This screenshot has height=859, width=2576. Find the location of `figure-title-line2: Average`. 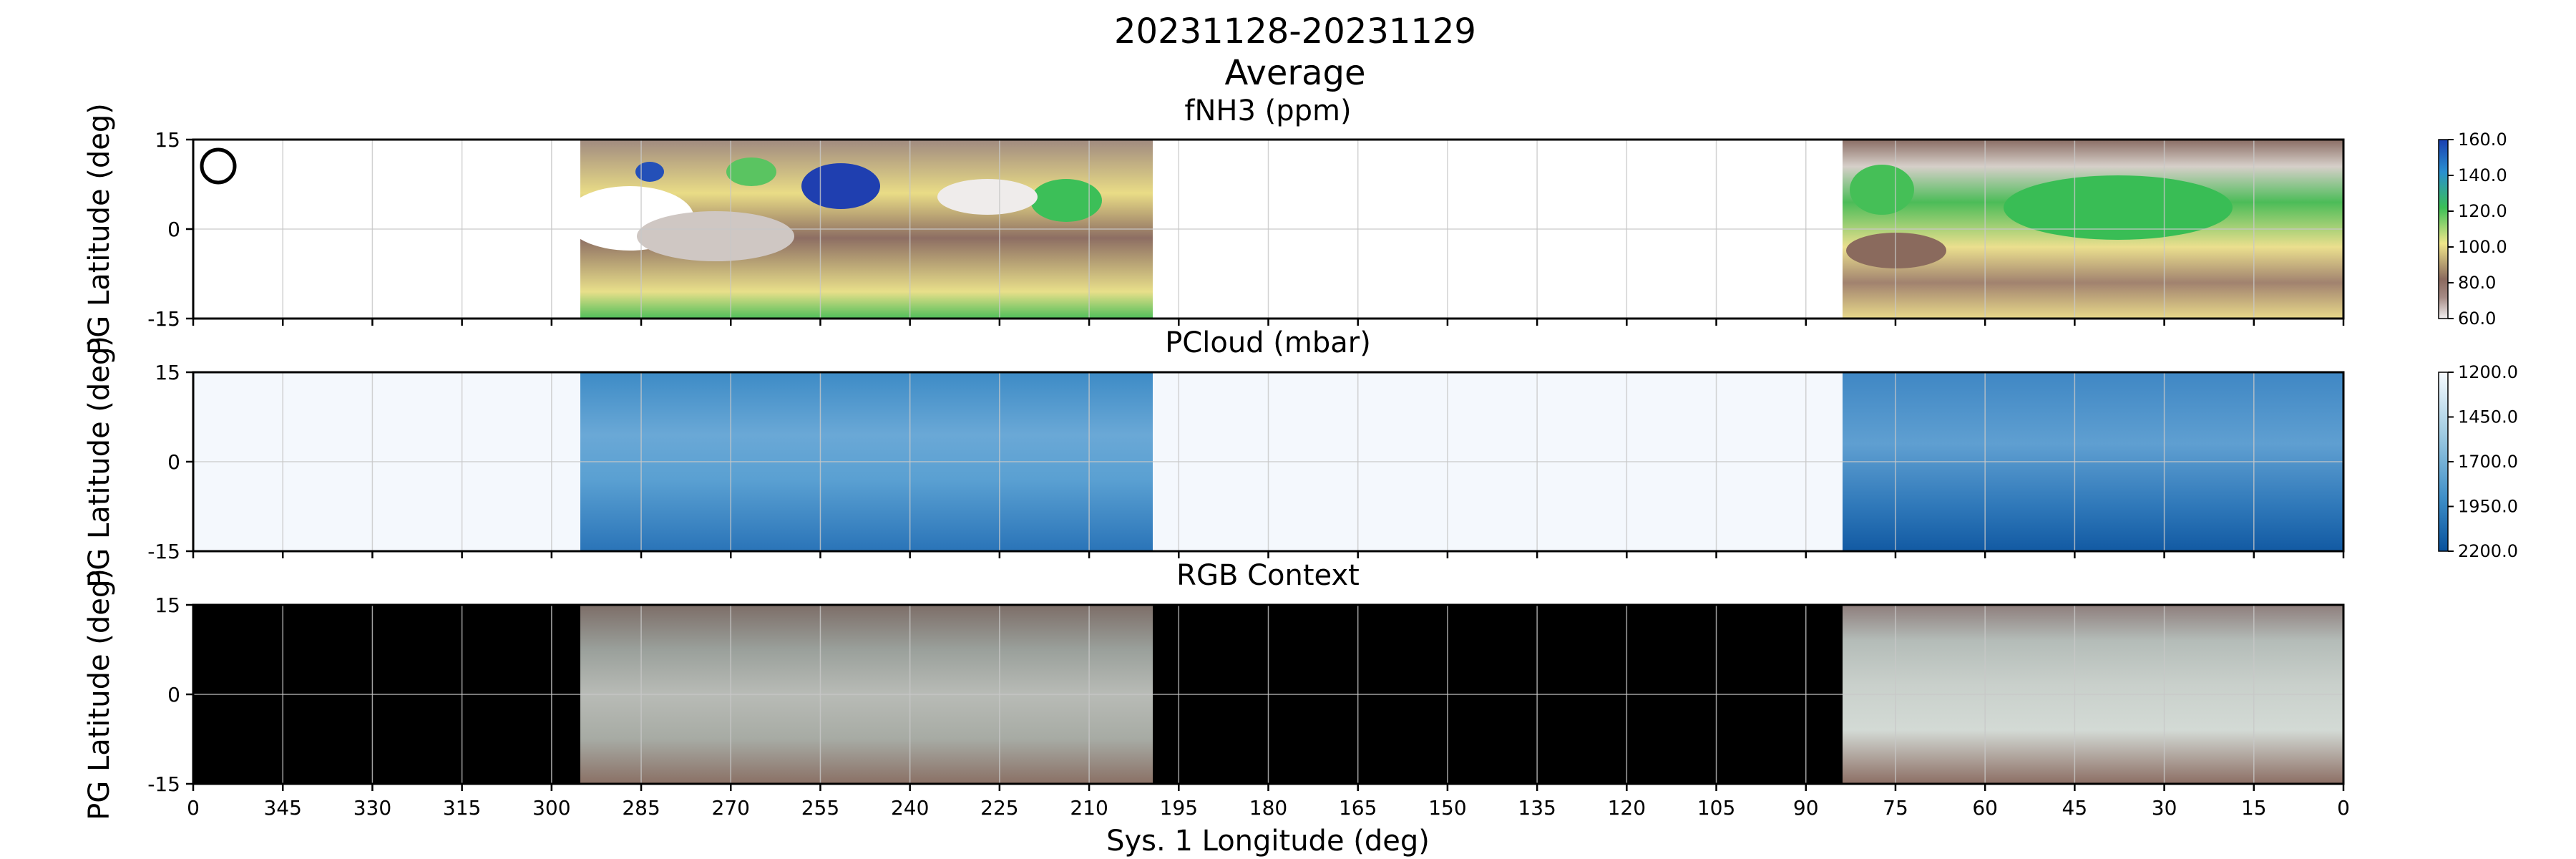

figure-title-line2: Average is located at coordinates (1294, 73).